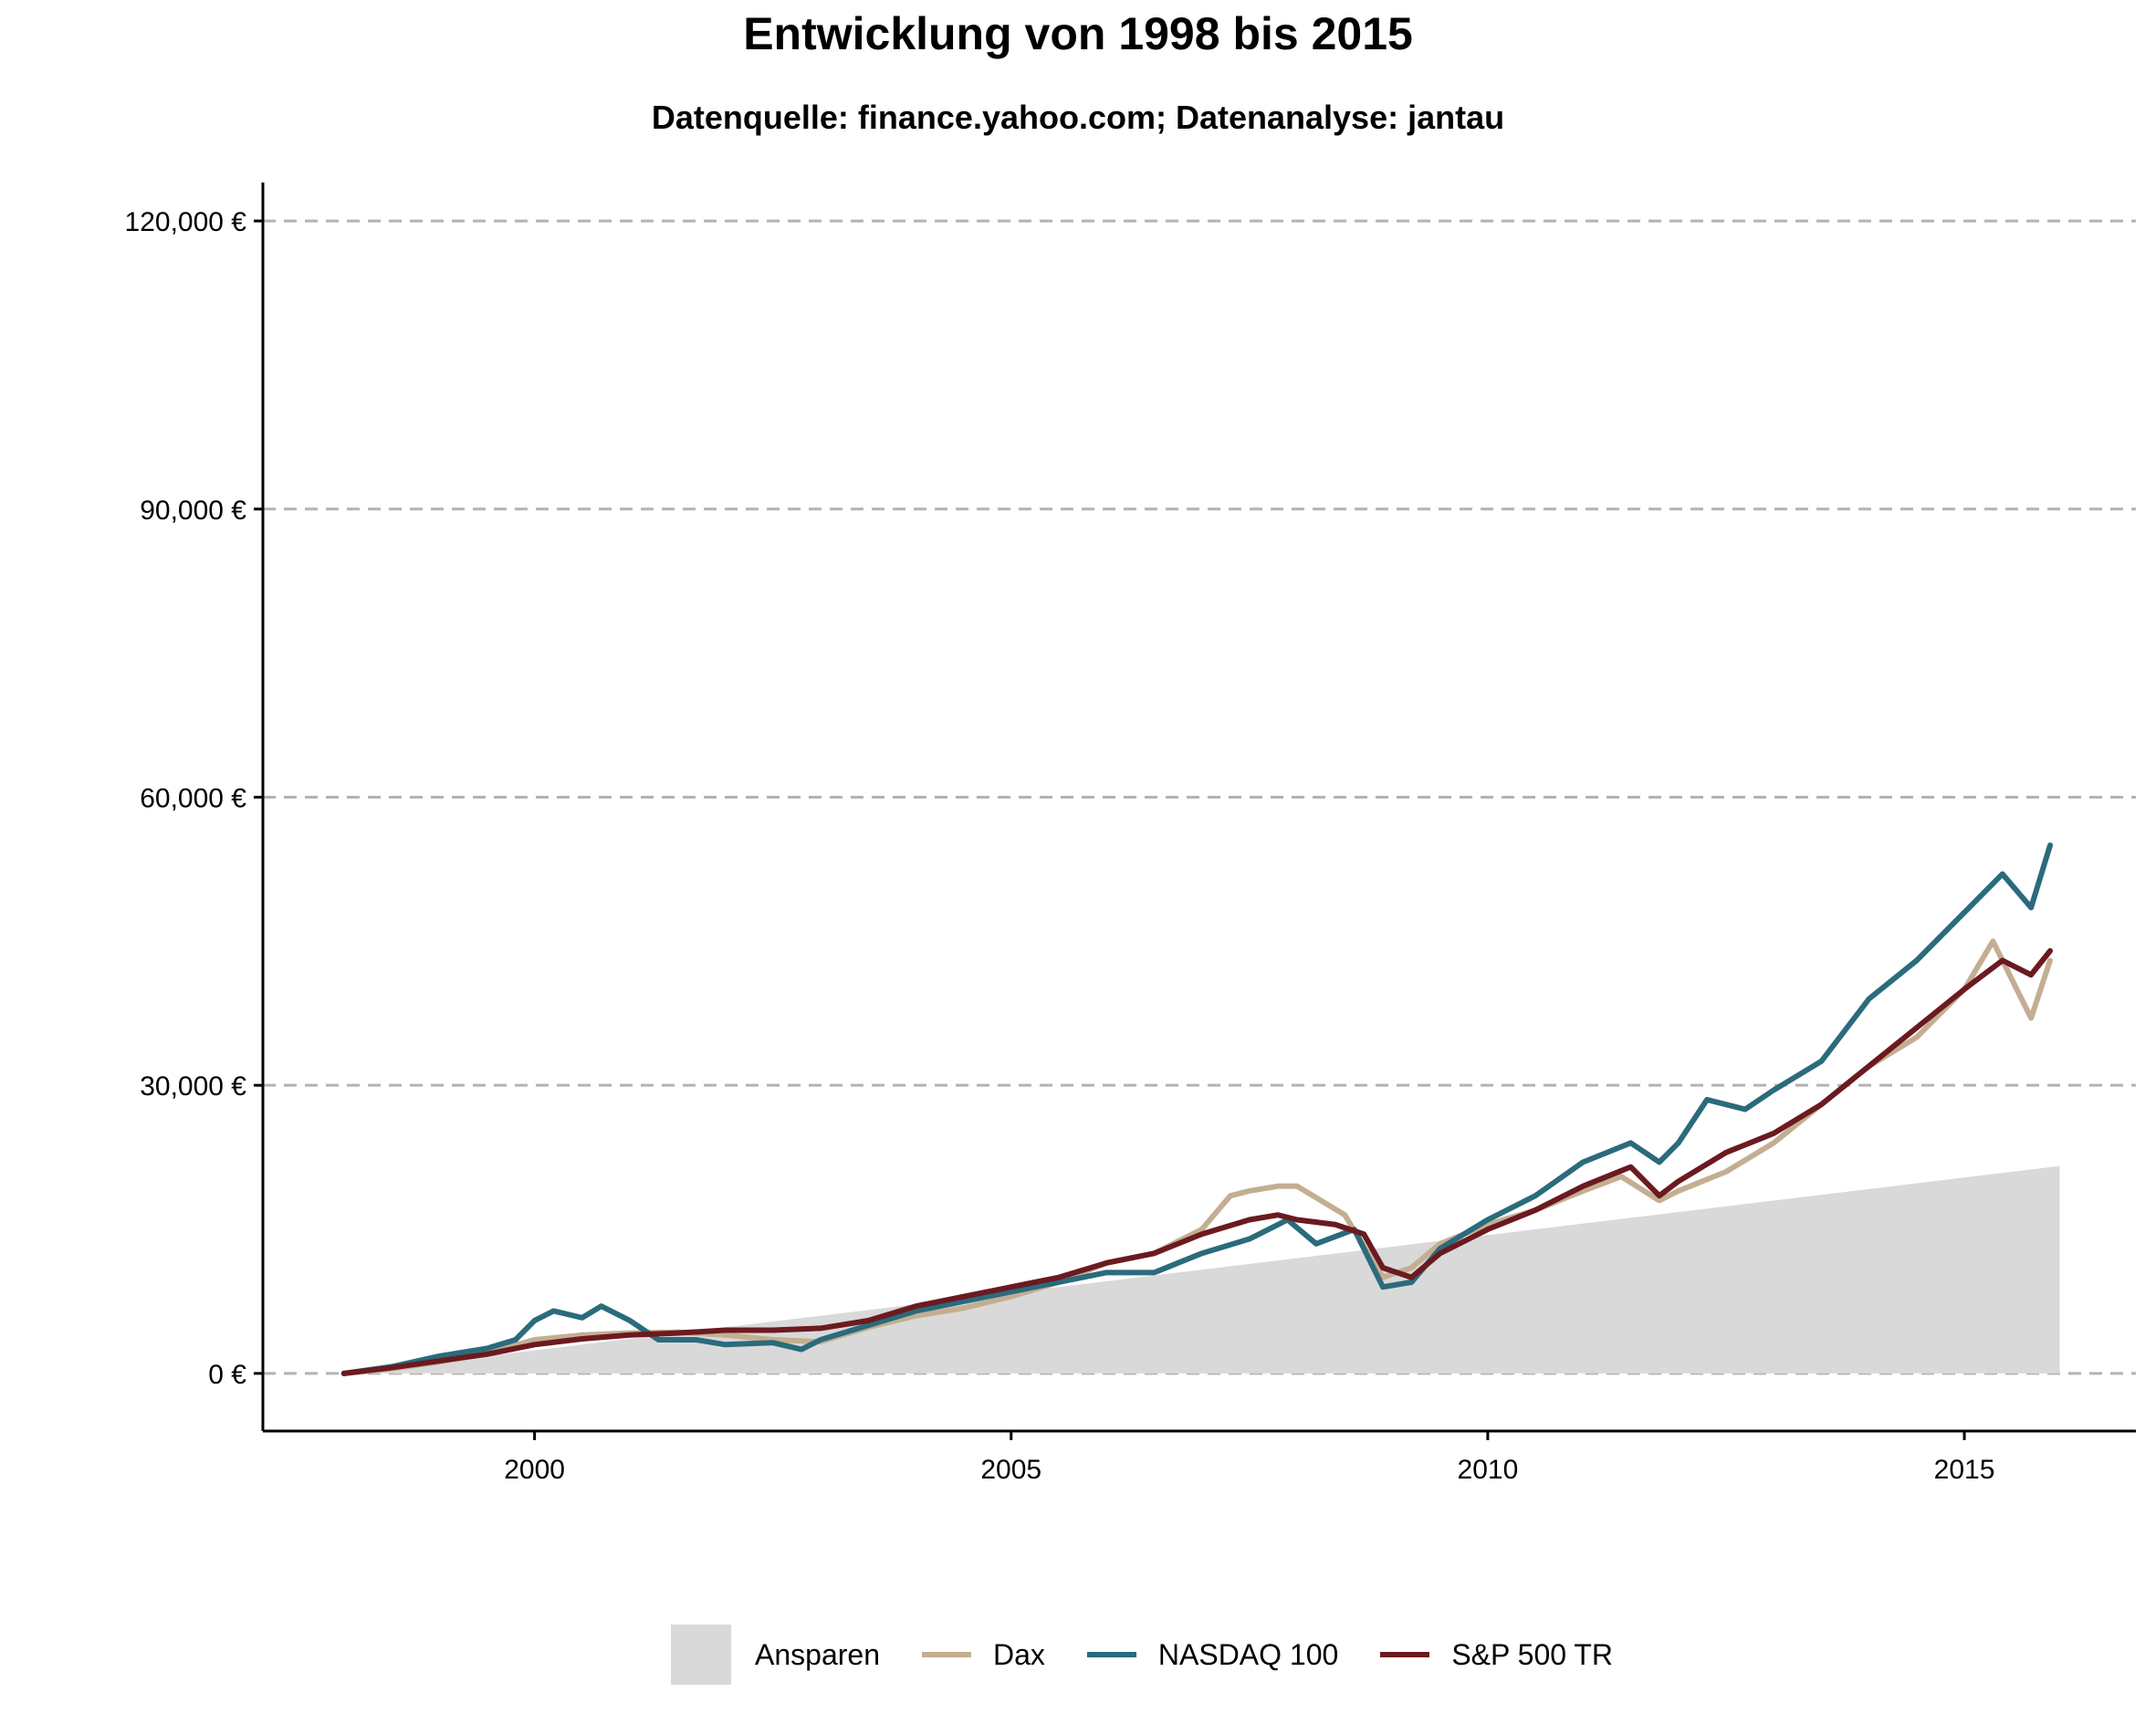 Image resolution: width=2156 pixels, height=1724 pixels. I want to click on x-tick-label: 2000, so click(535, 1470).